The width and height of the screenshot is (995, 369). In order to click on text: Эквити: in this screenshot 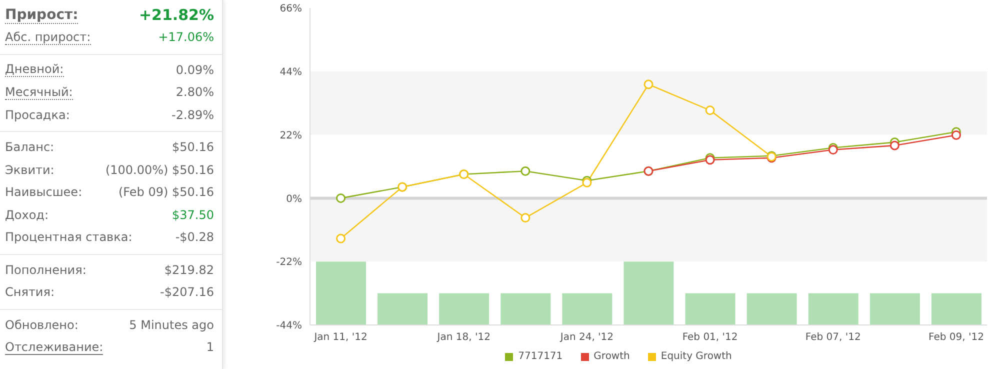, I will do `click(29, 169)`.